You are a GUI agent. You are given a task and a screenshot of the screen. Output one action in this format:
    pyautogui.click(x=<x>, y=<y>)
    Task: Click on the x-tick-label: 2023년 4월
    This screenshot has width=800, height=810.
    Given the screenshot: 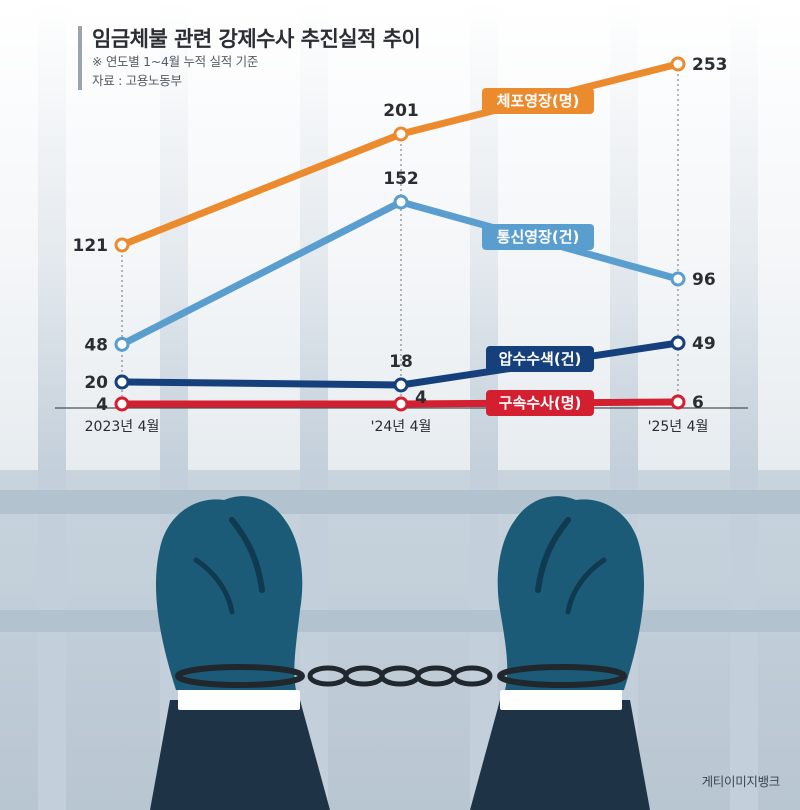 What is the action you would take?
    pyautogui.click(x=122, y=427)
    